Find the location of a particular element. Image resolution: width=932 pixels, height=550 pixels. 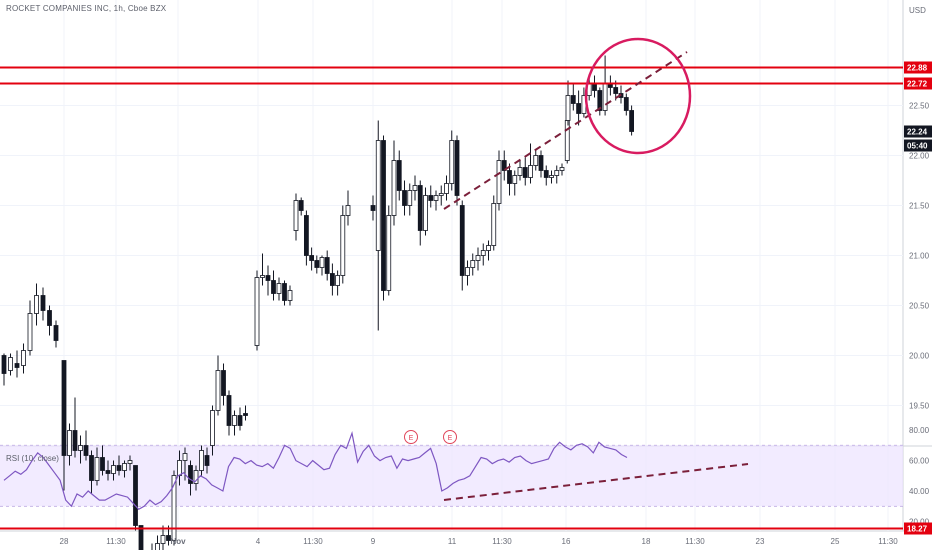

price-tag-label: 22.24 is located at coordinates (917, 132).